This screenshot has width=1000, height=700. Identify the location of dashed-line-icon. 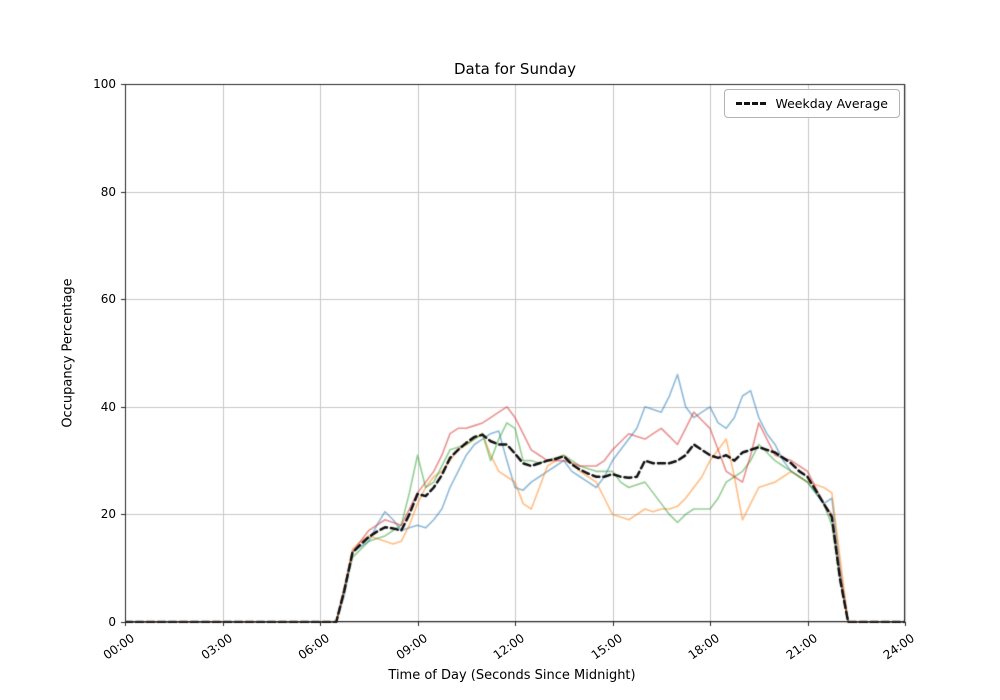
(751, 103).